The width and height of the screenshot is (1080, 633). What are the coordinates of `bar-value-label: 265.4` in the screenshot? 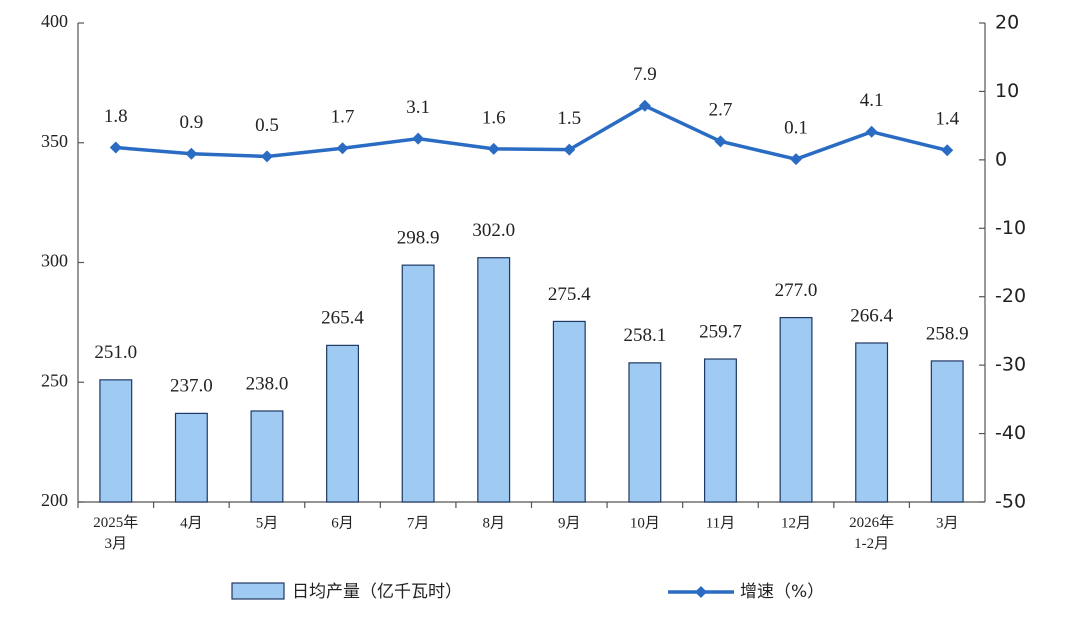 It's located at (342, 318).